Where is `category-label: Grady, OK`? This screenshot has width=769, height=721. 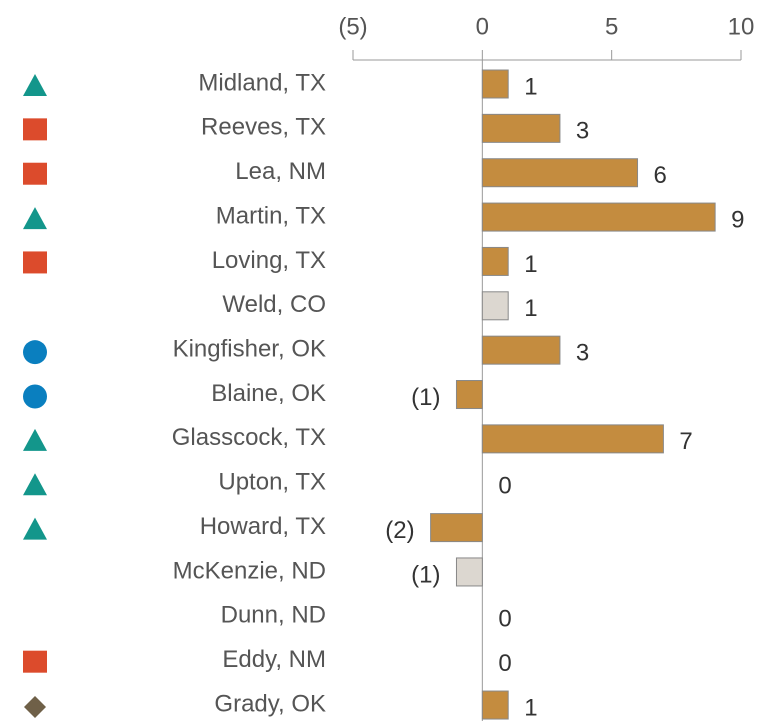
category-label: Grady, OK is located at coordinates (270, 703).